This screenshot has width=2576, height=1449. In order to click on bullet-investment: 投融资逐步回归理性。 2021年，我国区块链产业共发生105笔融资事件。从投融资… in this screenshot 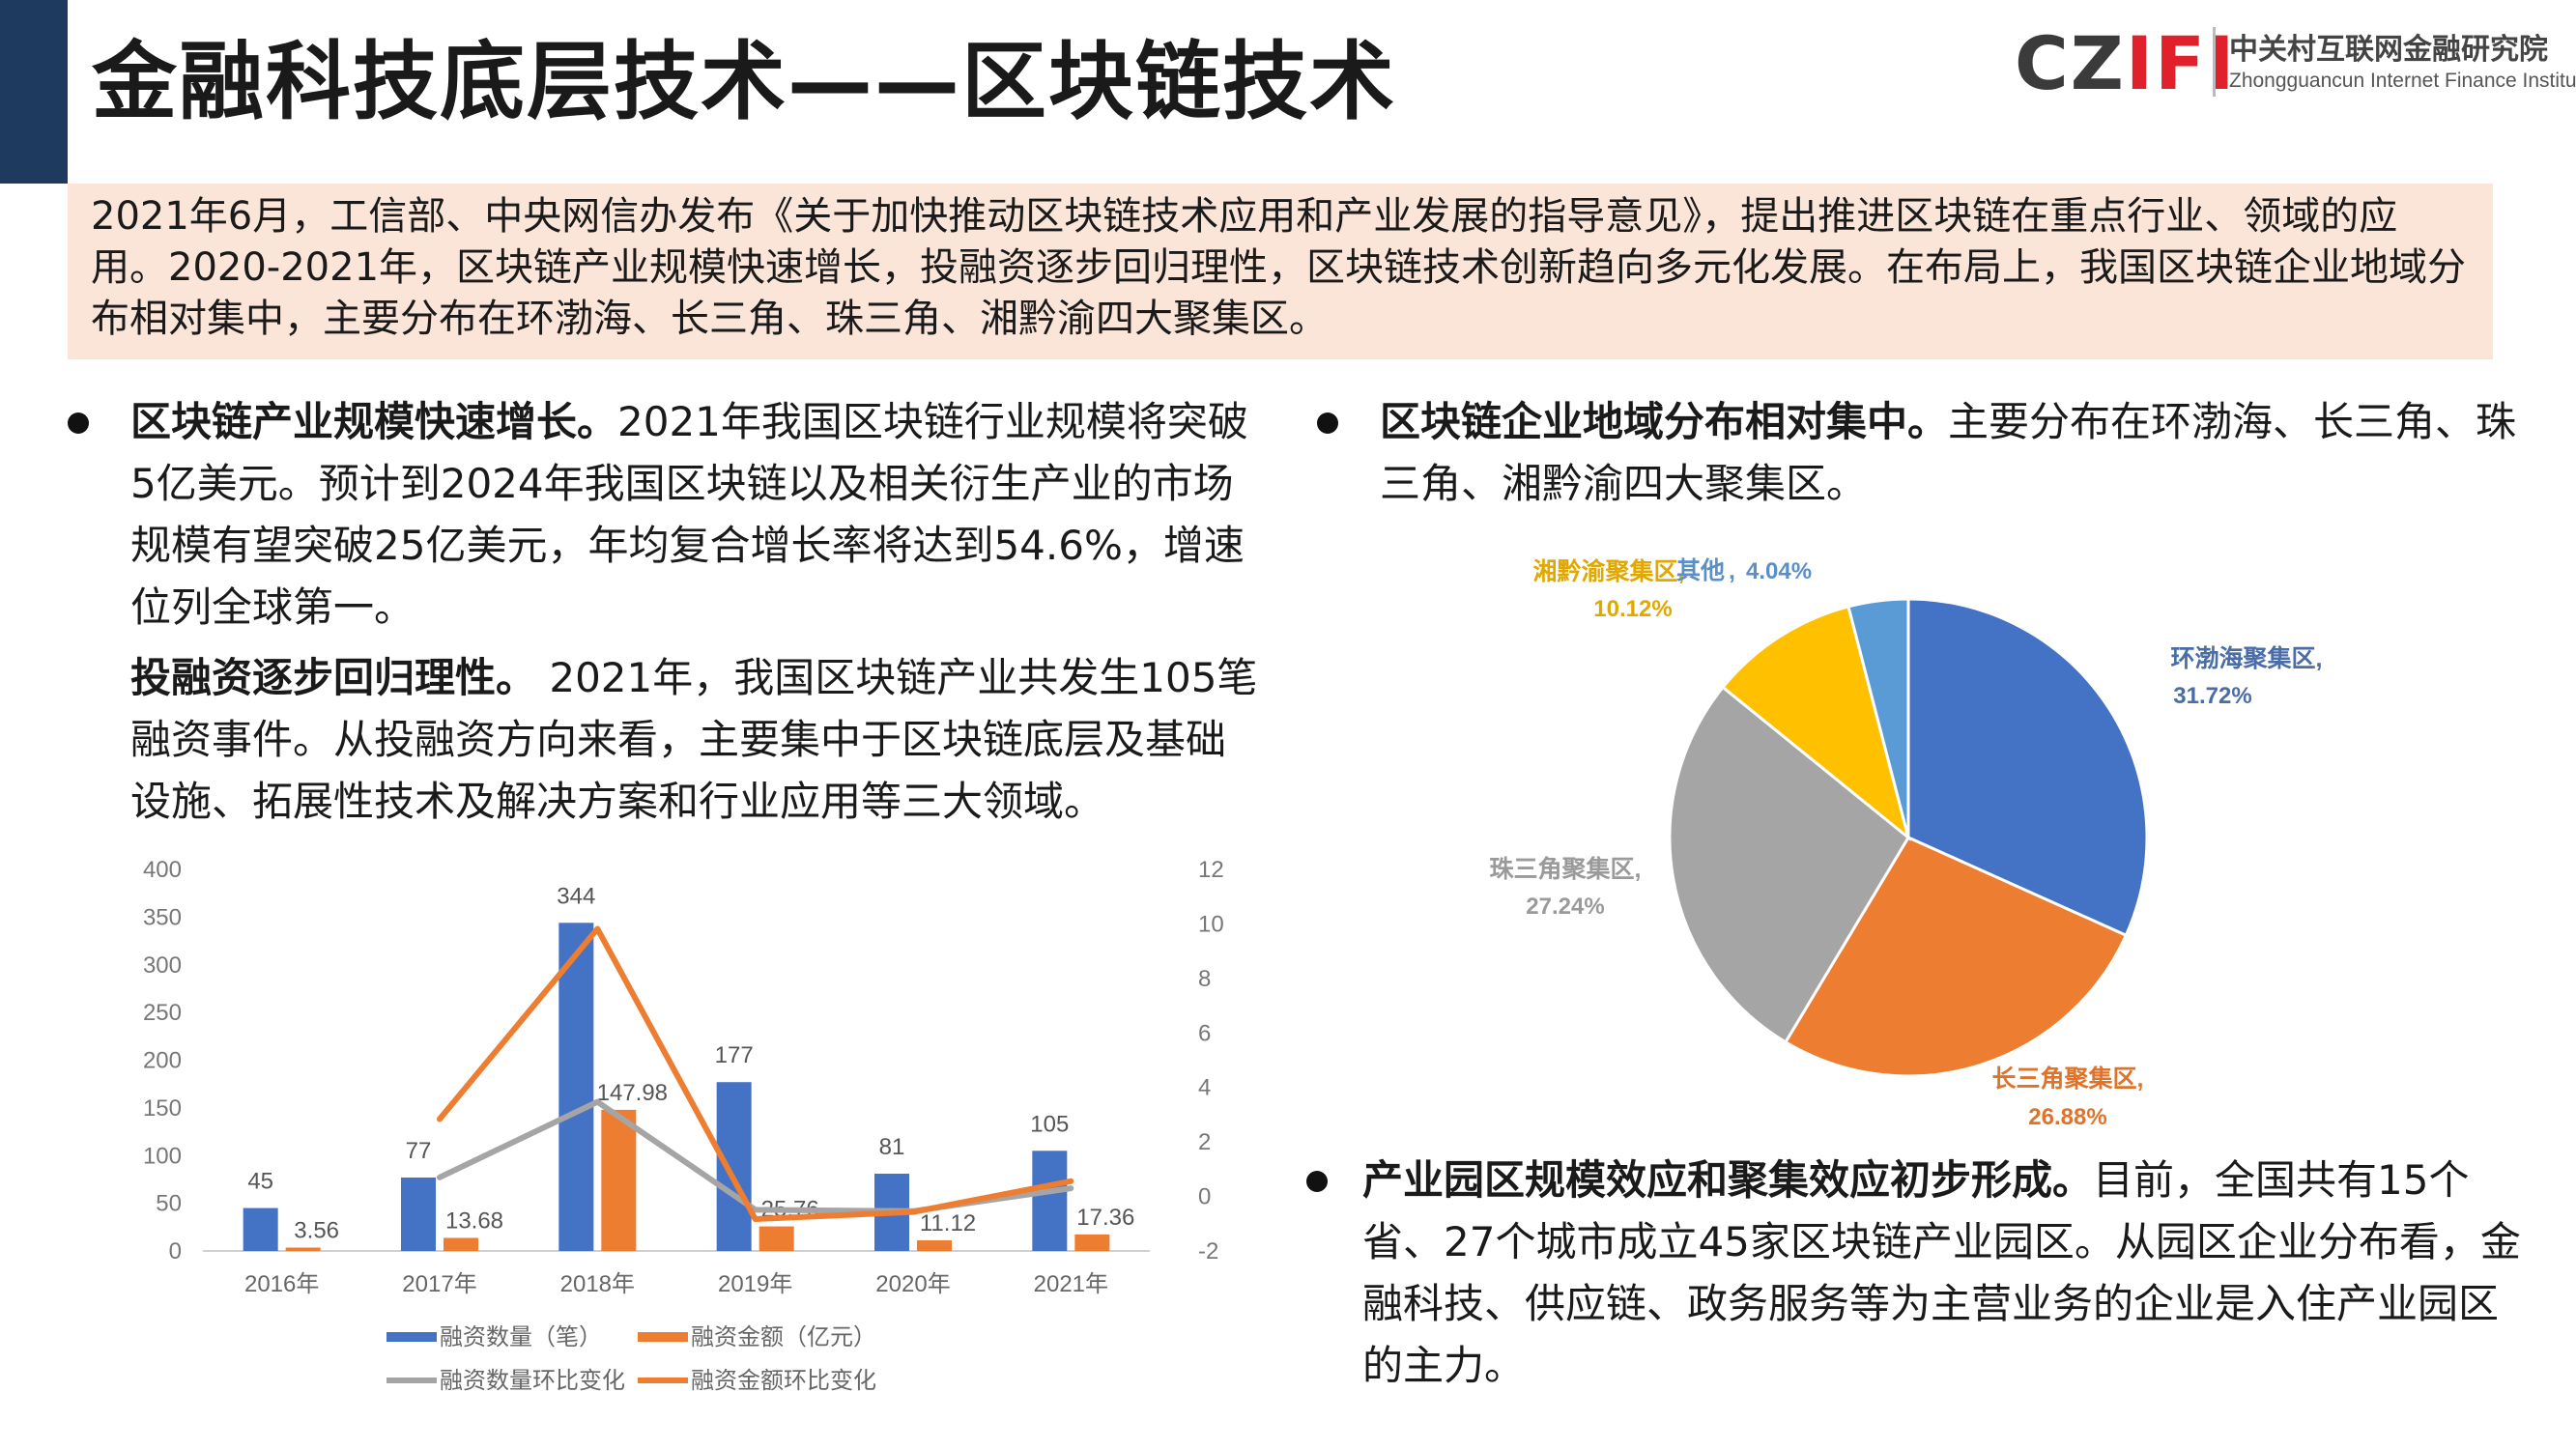, I will do `click(696, 758)`.